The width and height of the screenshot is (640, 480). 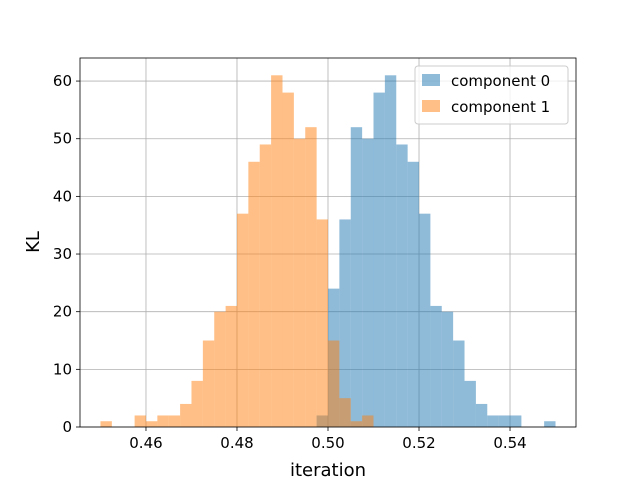 What do you see at coordinates (62, 196) in the screenshot?
I see `y-tick-label: 40` at bounding box center [62, 196].